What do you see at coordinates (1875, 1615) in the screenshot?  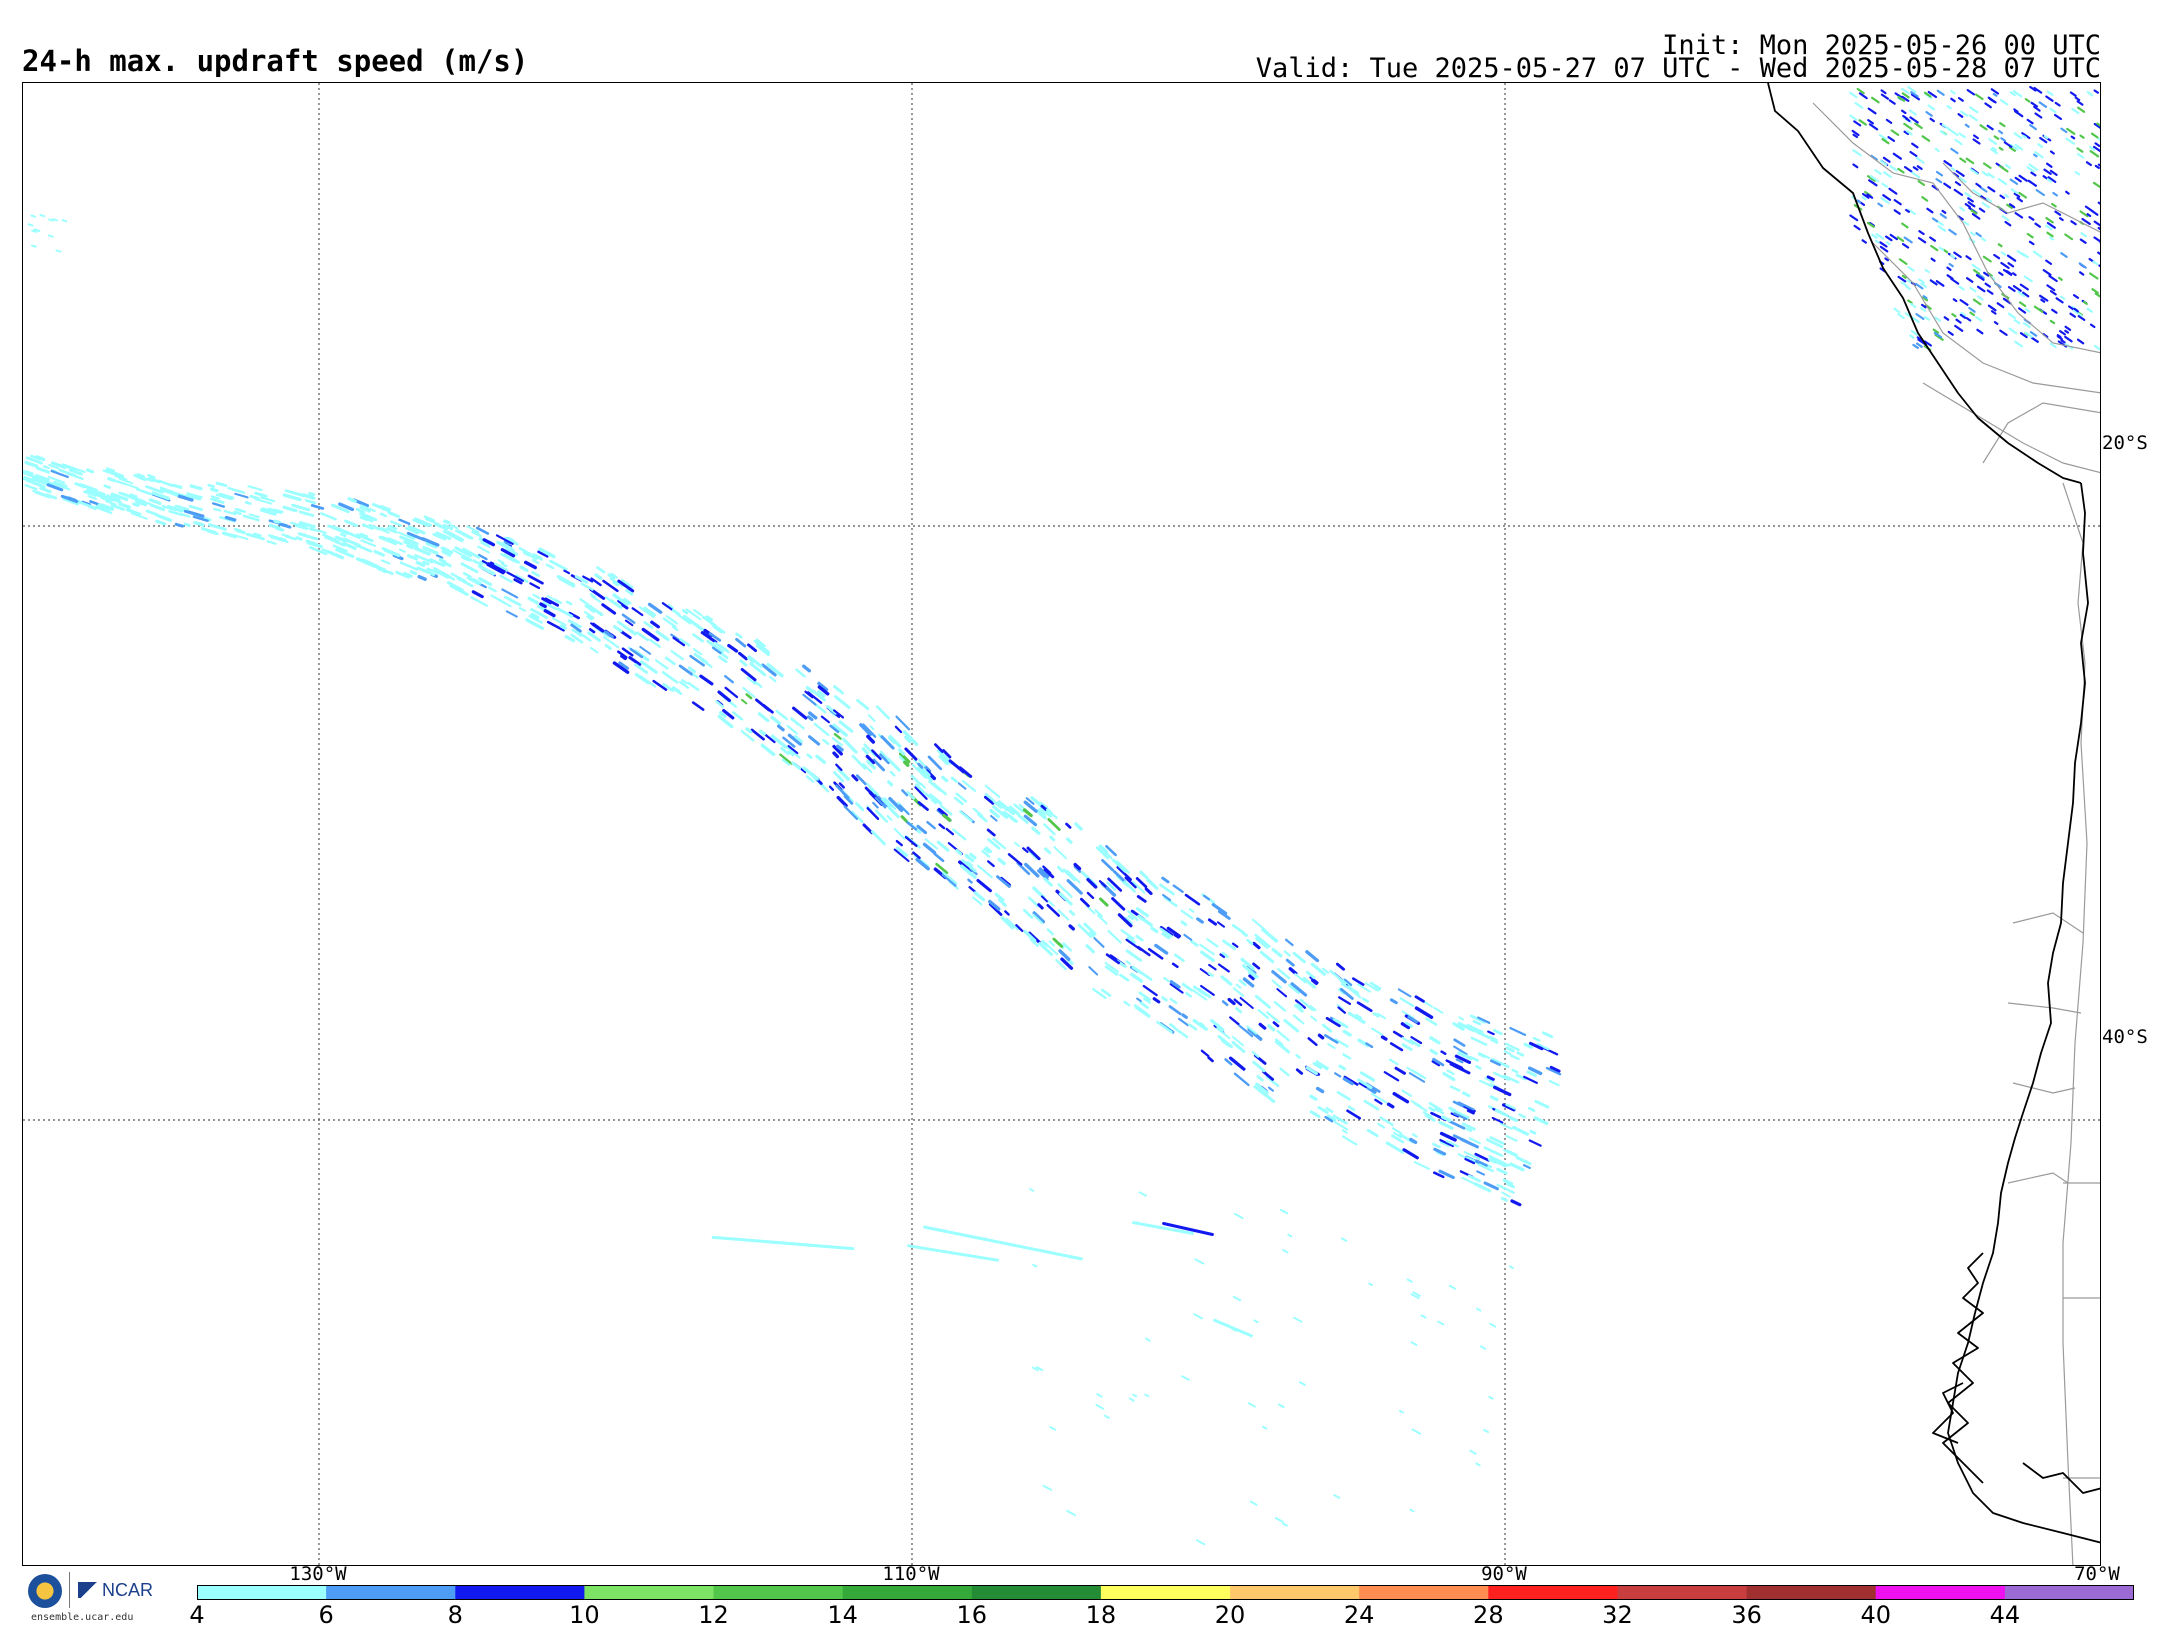 I see `colorbar-tick-label: 40` at bounding box center [1875, 1615].